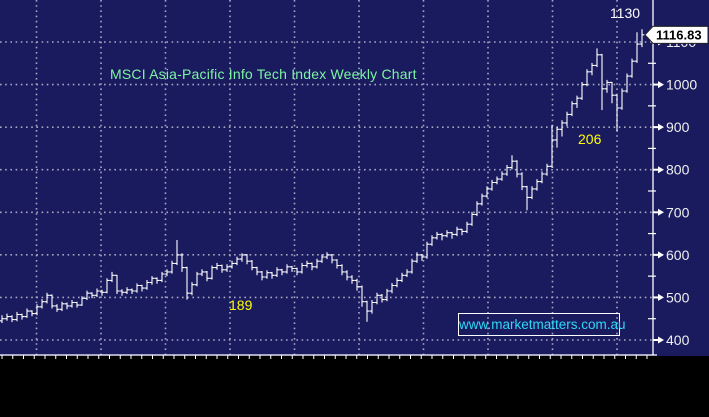  I want to click on annotation-189: 189, so click(241, 305).